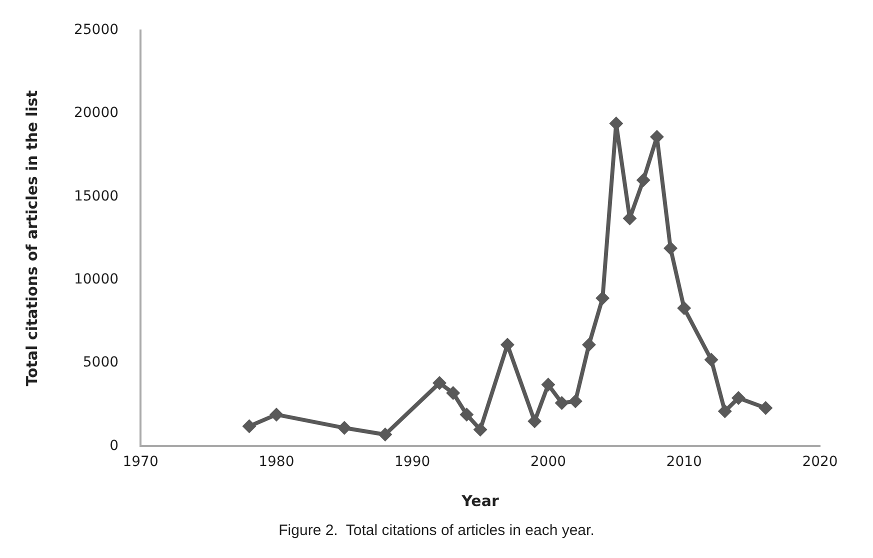 Image resolution: width=873 pixels, height=558 pixels. Describe the element at coordinates (100, 362) in the screenshot. I see `y-tick-label: 5000` at that location.